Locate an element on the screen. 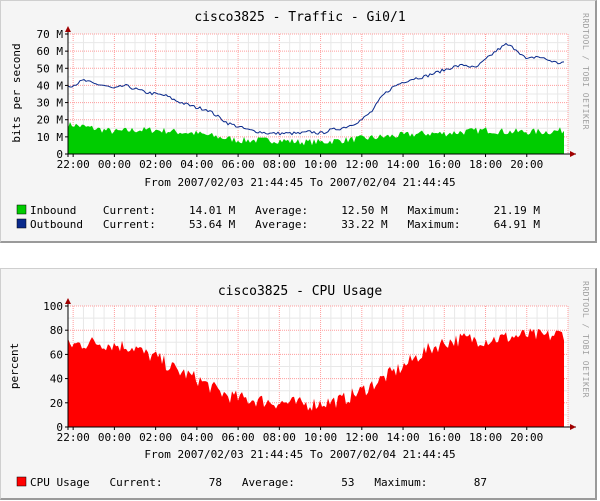  series-area-inbound is located at coordinates (316, 138).